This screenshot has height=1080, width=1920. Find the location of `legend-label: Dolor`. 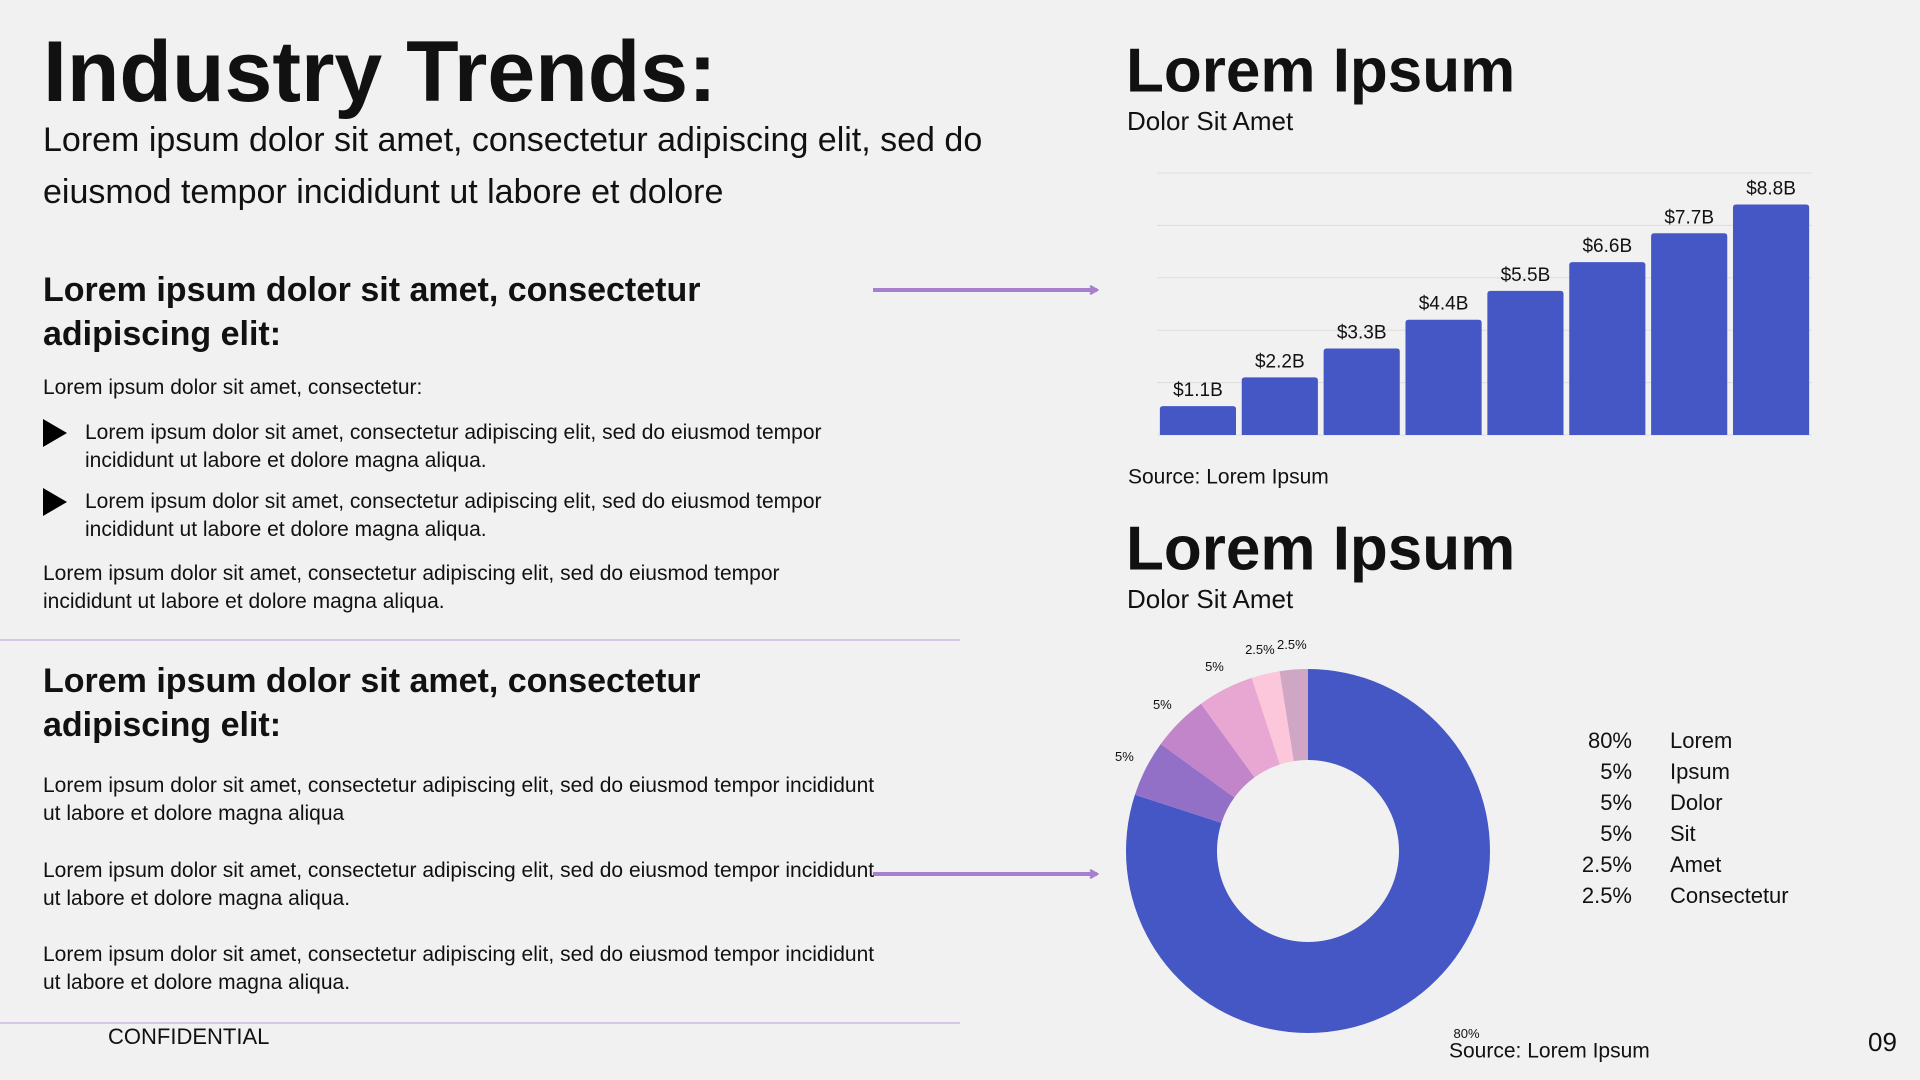

legend-label: Dolor is located at coordinates (1696, 802).